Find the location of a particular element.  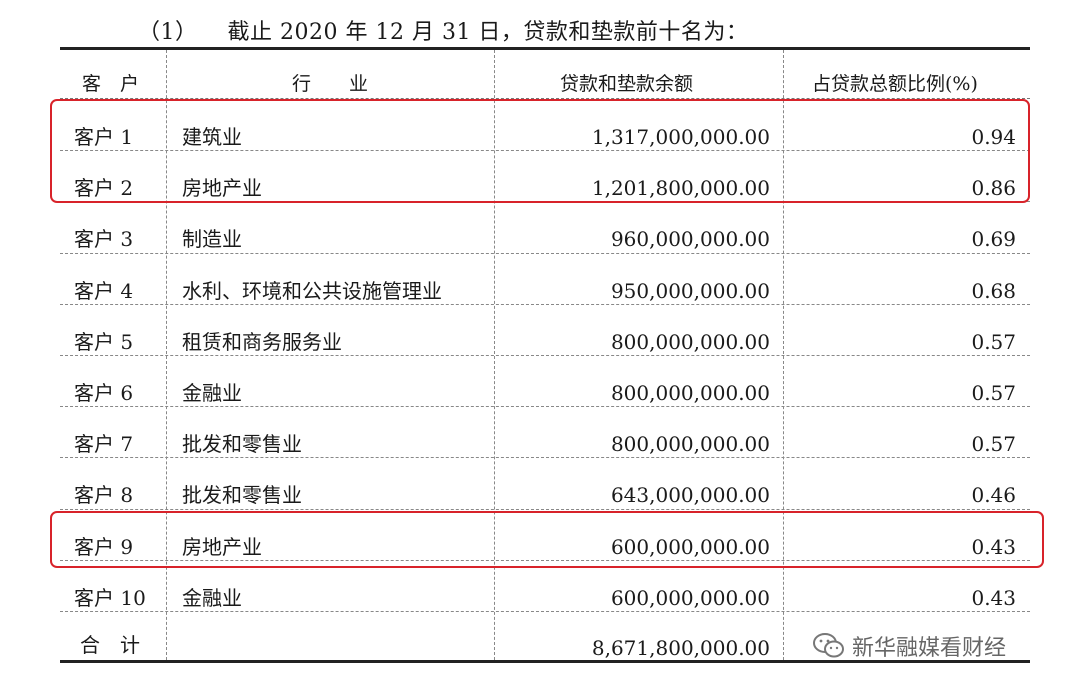

header-industry: 行 业 is located at coordinates (330, 84).